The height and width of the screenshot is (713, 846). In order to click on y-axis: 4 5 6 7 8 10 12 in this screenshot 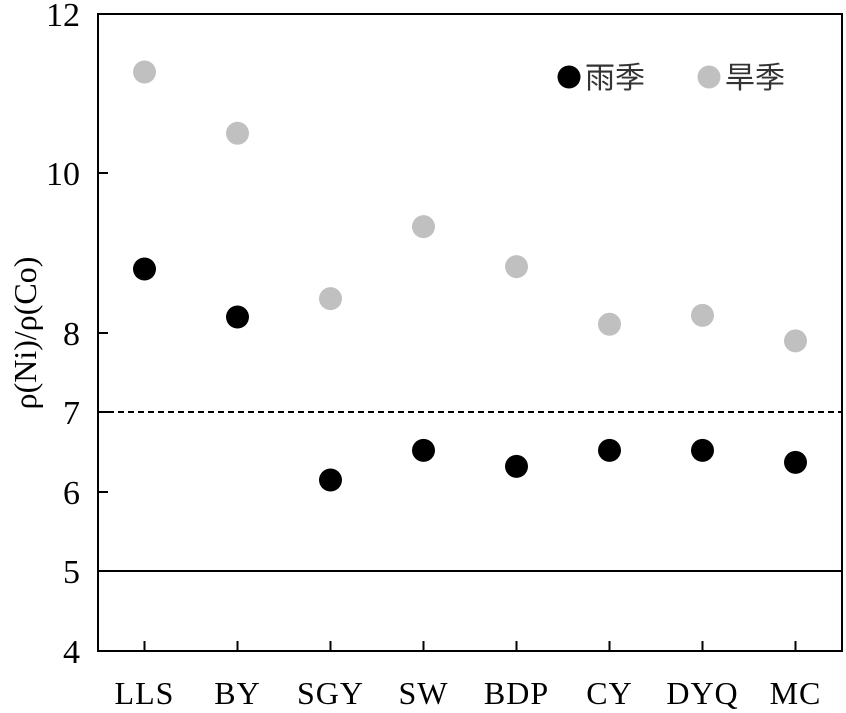, I will do `click(77, 335)`.